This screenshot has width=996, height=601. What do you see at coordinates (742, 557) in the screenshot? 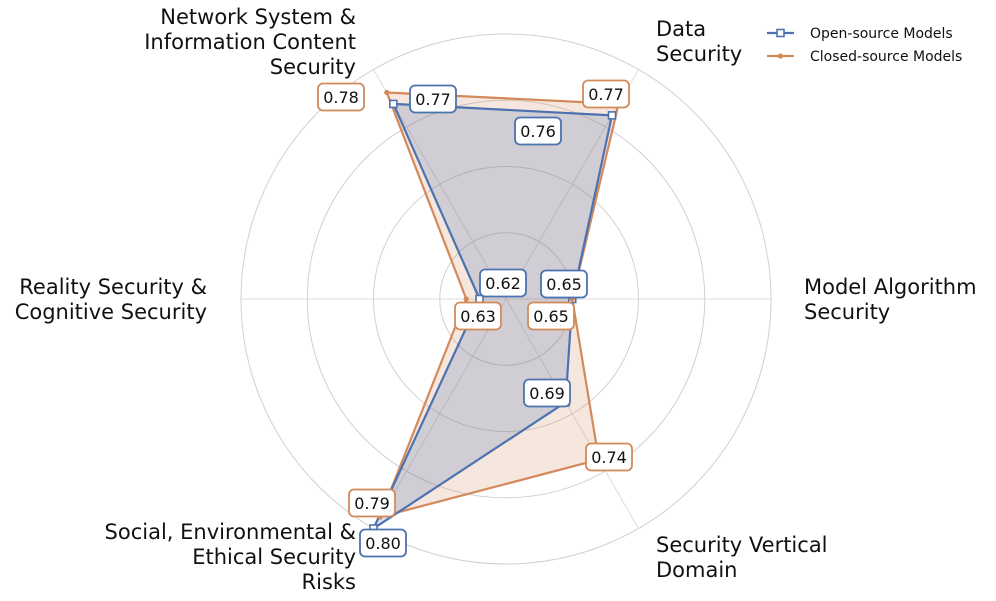
I see `axis-label-6: Security Vertical Domain` at bounding box center [742, 557].